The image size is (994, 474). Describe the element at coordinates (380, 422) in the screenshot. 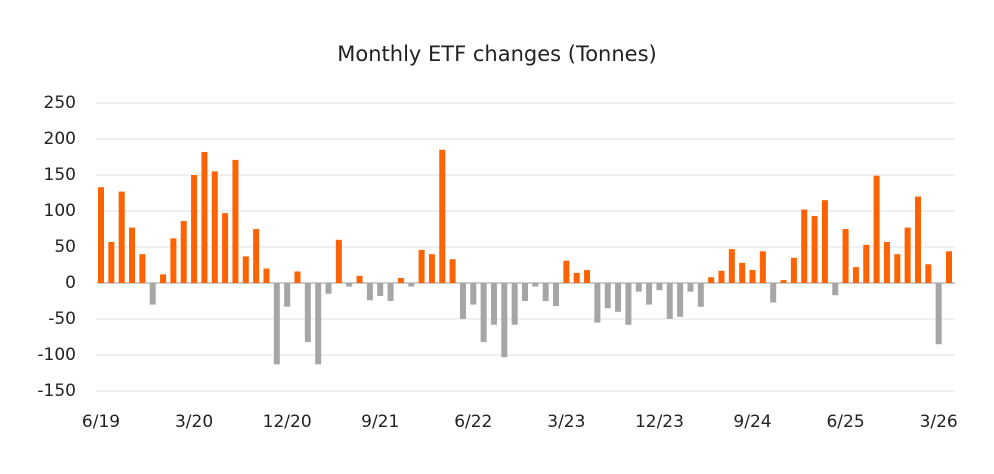

I see `x-tick-label: 9/21` at that location.